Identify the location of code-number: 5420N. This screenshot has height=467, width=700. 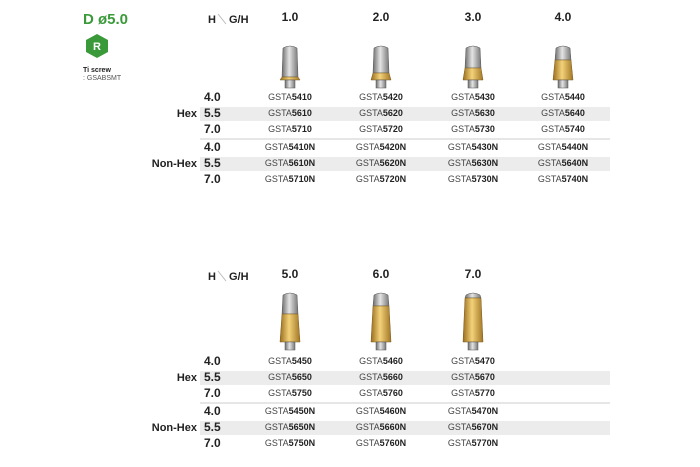
(393, 147).